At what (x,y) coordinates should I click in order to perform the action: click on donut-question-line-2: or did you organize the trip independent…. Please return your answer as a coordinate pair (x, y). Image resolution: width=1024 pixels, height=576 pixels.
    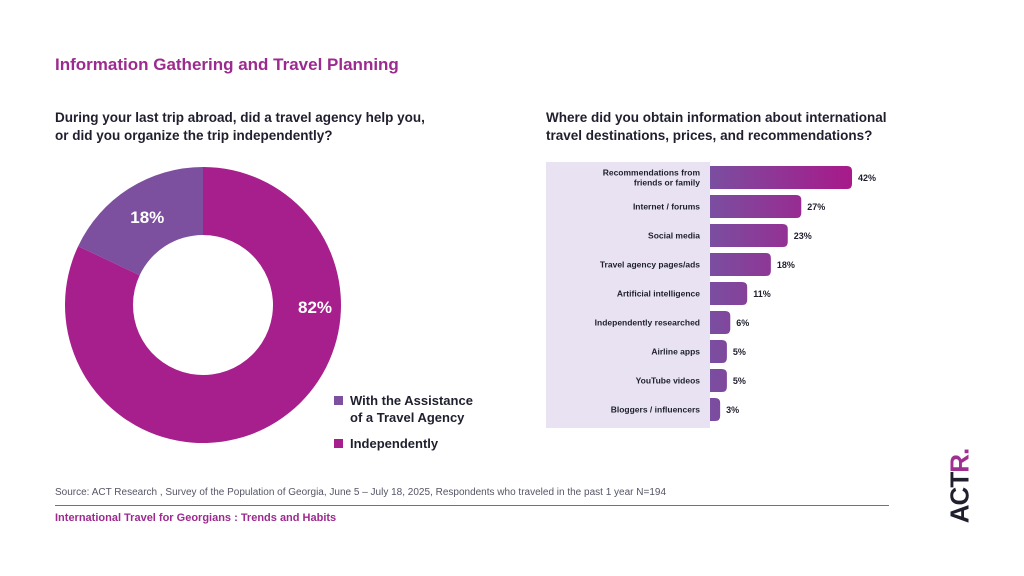
    Looking at the image, I should click on (194, 135).